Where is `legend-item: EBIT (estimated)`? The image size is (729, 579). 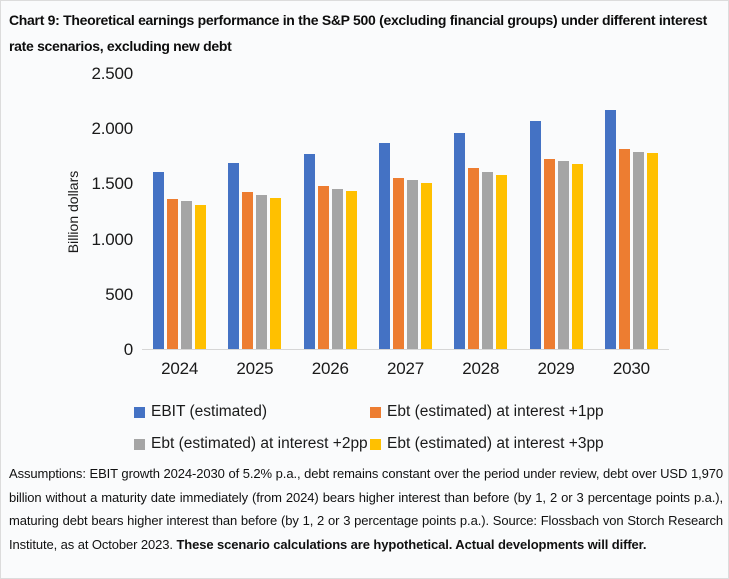 legend-item: EBIT (estimated) is located at coordinates (200, 412).